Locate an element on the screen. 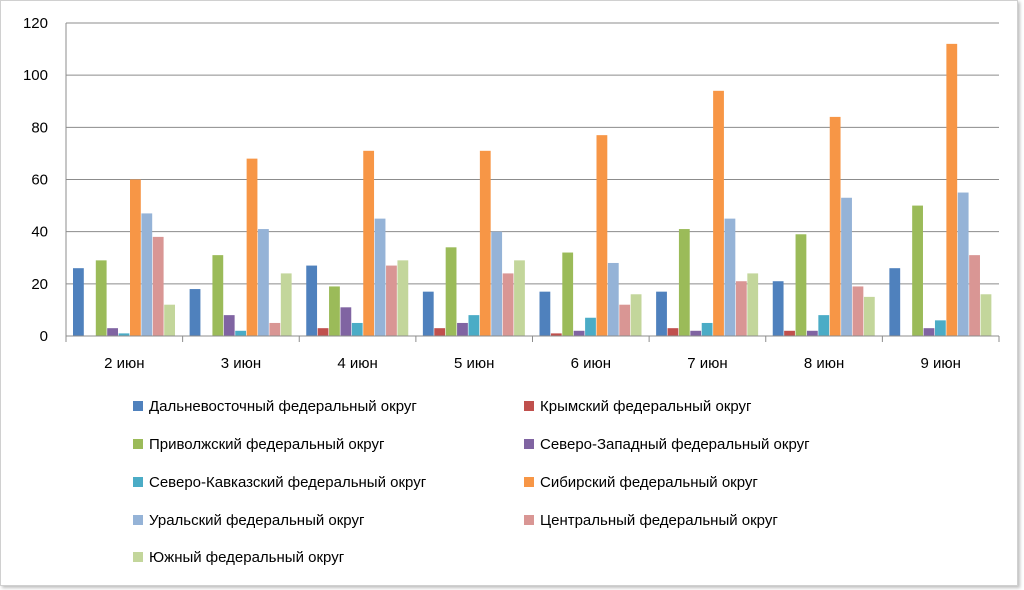  y-tick-label: 0 is located at coordinates (44, 336).